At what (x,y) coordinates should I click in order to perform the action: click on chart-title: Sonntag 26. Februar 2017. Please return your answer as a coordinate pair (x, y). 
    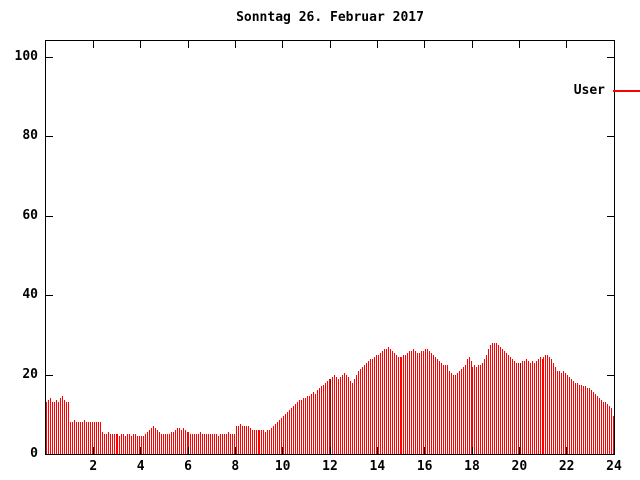
    Looking at the image, I should click on (330, 17).